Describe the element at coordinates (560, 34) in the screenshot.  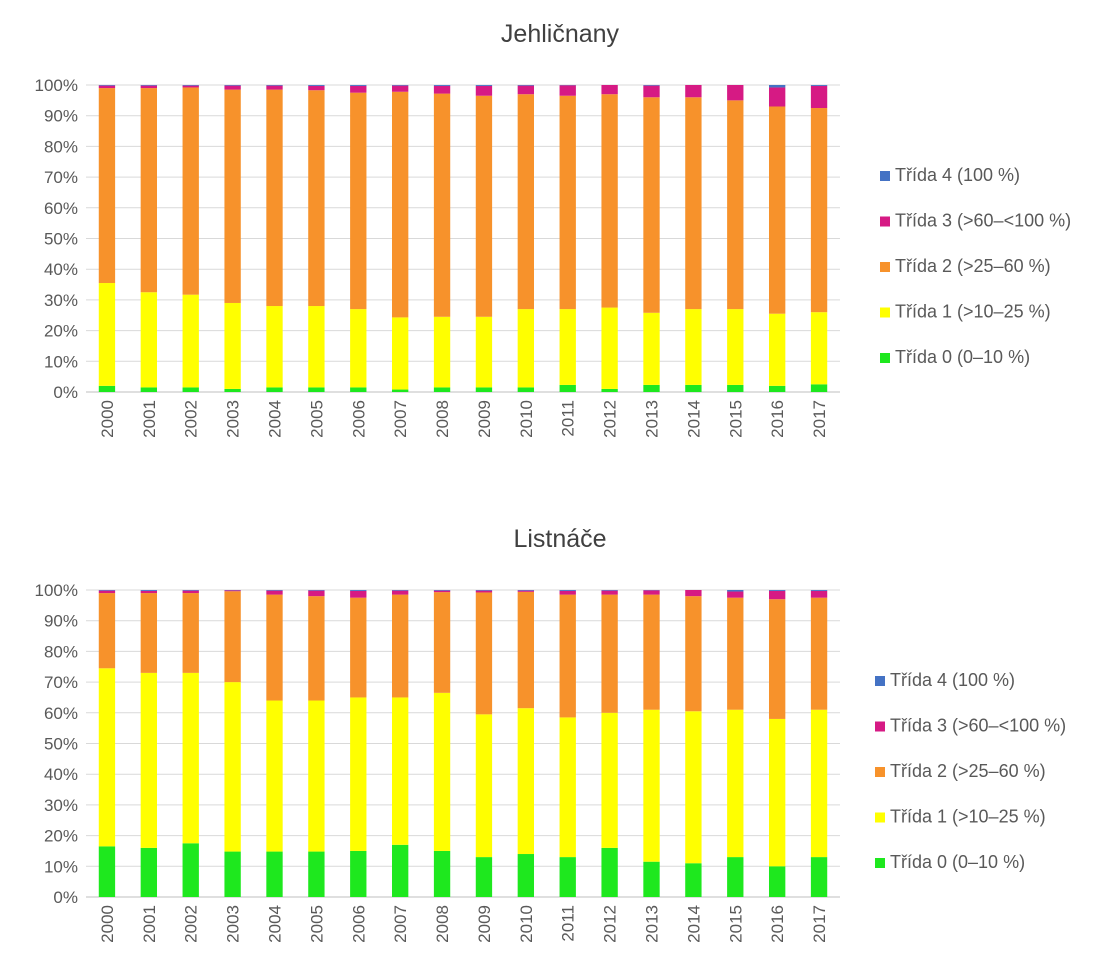
I see `chart-title: Jehličnany` at that location.